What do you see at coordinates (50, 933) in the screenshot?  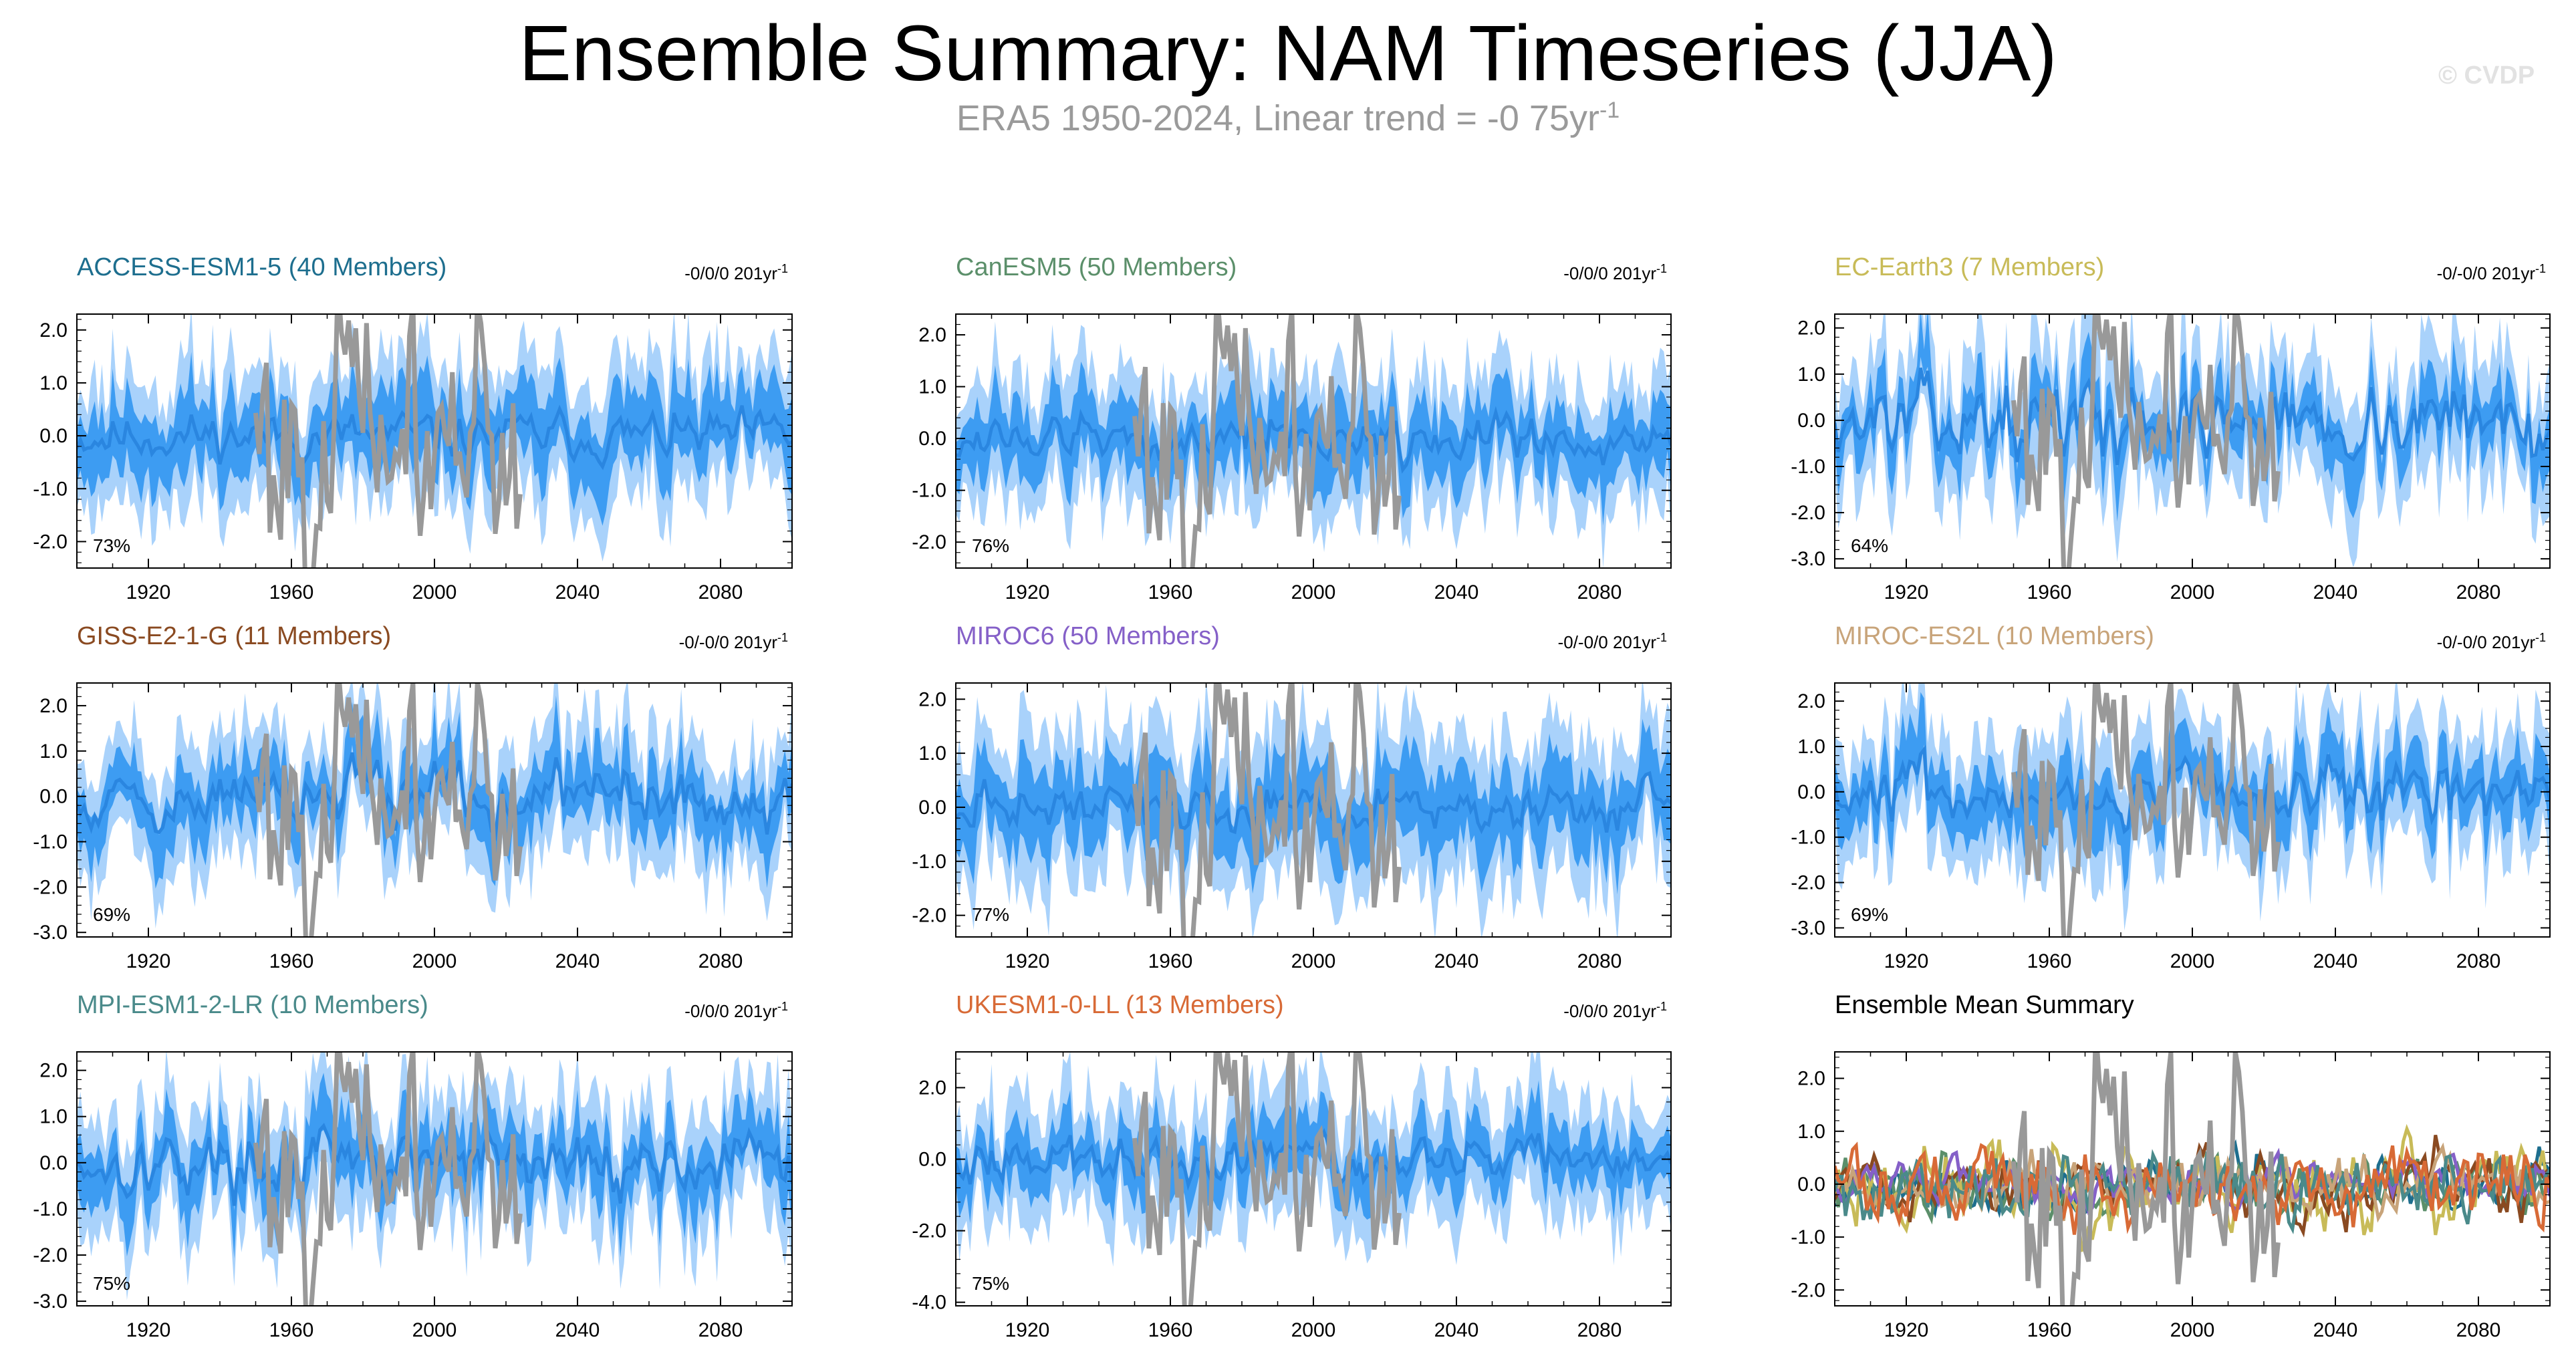 I see `y-tick-label: -3.0` at bounding box center [50, 933].